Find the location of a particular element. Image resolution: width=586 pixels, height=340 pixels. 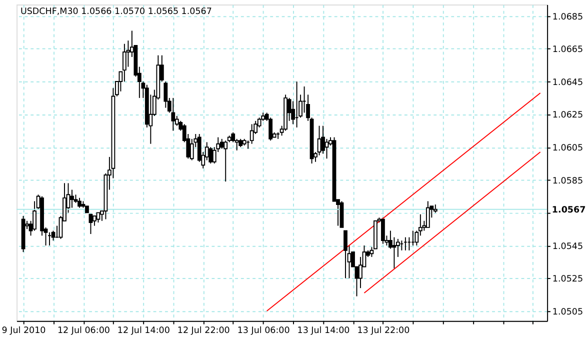

y-tick-label: 1.0645 is located at coordinates (568, 83).